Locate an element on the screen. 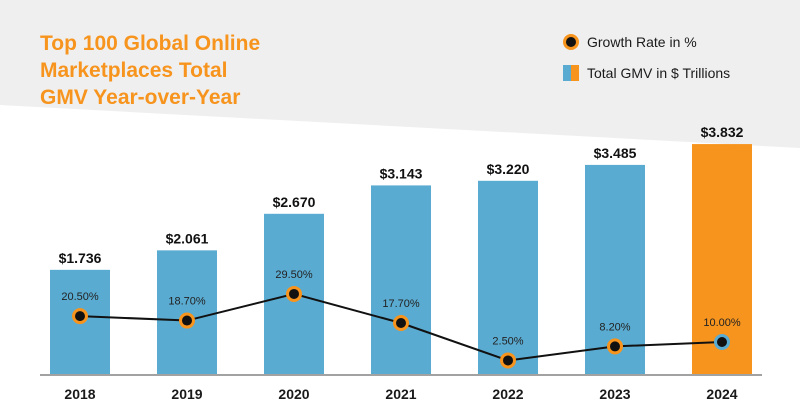 This screenshot has height=417, width=800. bar-2022 is located at coordinates (508, 277).